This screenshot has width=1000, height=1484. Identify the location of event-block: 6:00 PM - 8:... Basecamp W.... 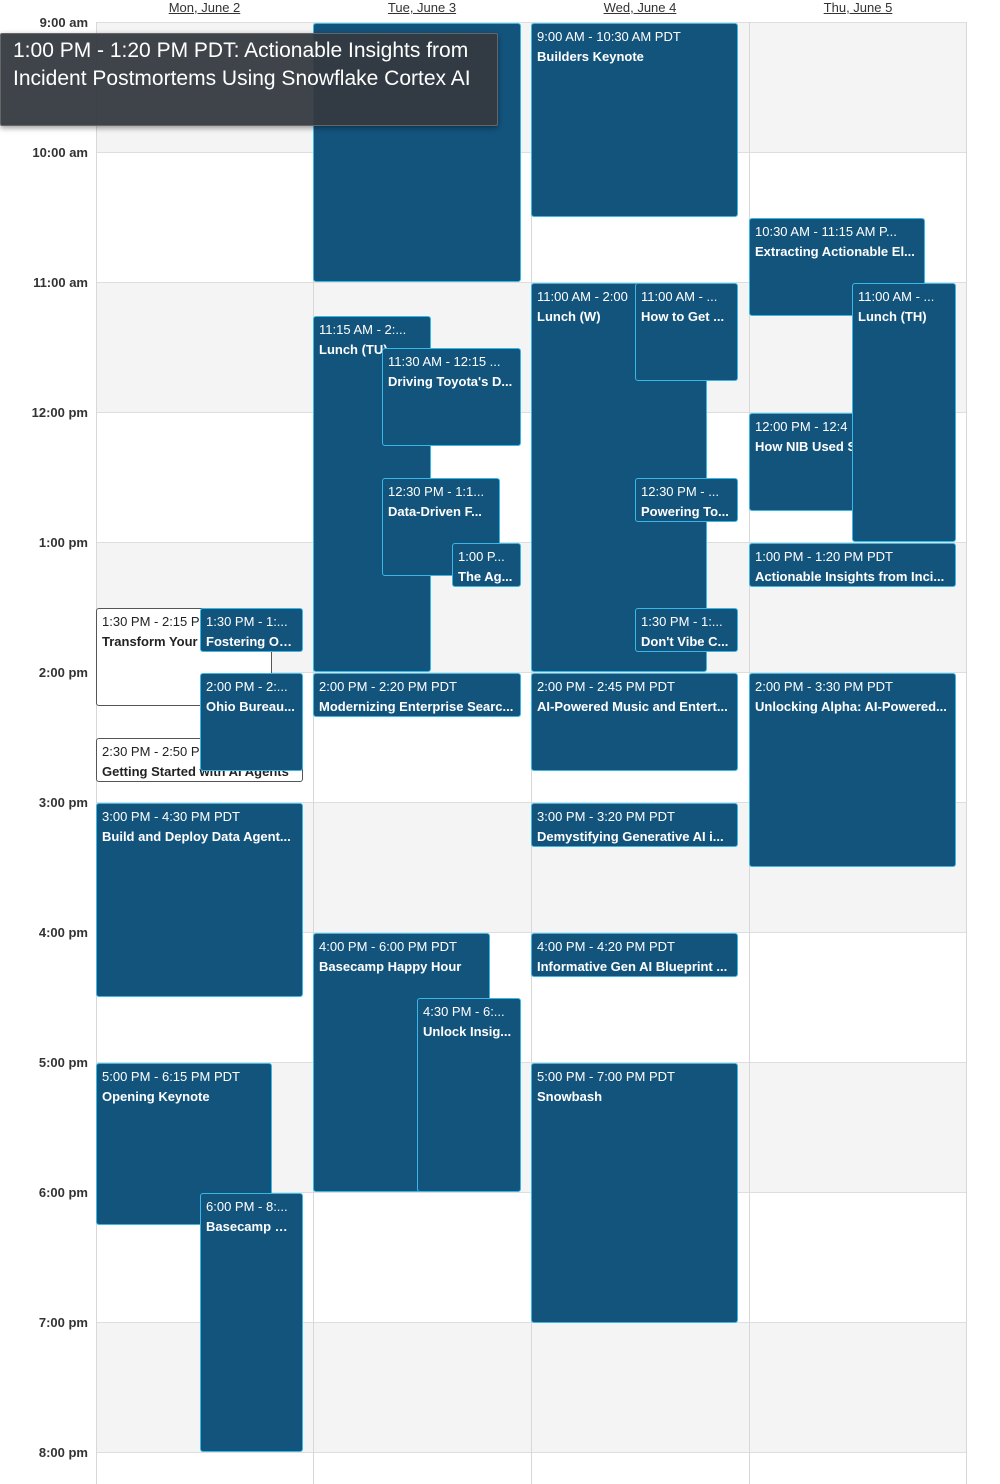
(251, 1322).